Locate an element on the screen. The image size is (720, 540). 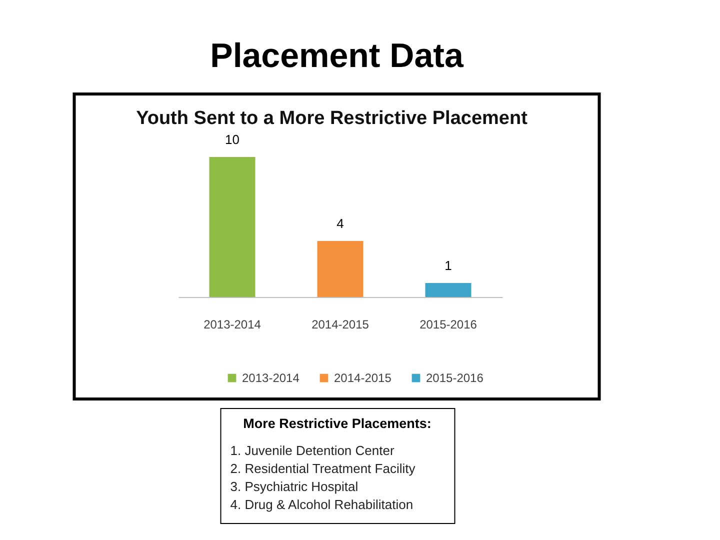
x-tick-label: 2013-2014 is located at coordinates (233, 325).